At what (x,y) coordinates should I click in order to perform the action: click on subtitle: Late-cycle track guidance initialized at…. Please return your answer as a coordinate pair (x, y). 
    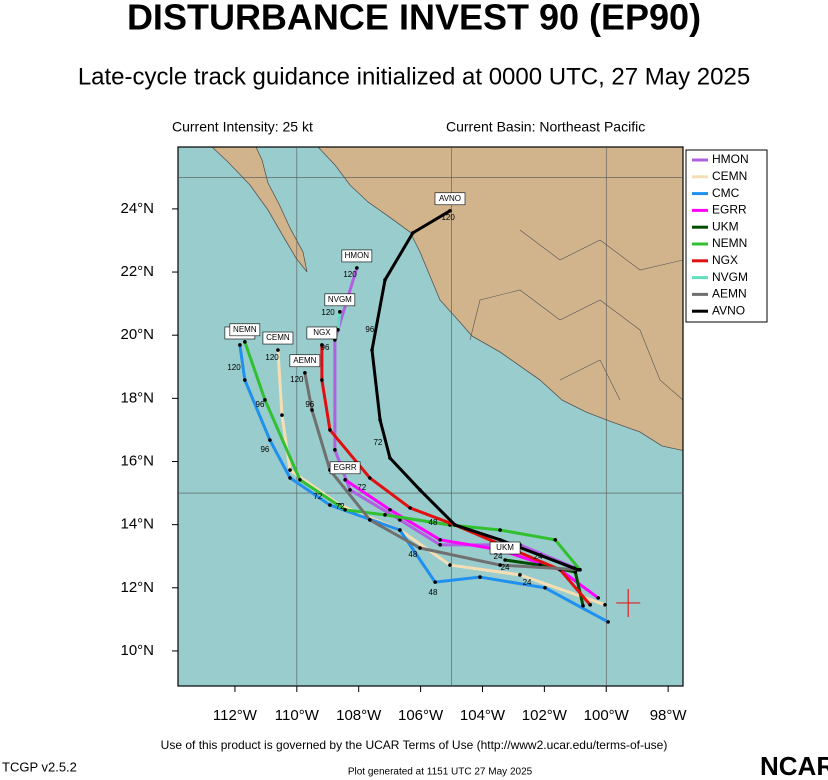
    Looking at the image, I should click on (414, 76).